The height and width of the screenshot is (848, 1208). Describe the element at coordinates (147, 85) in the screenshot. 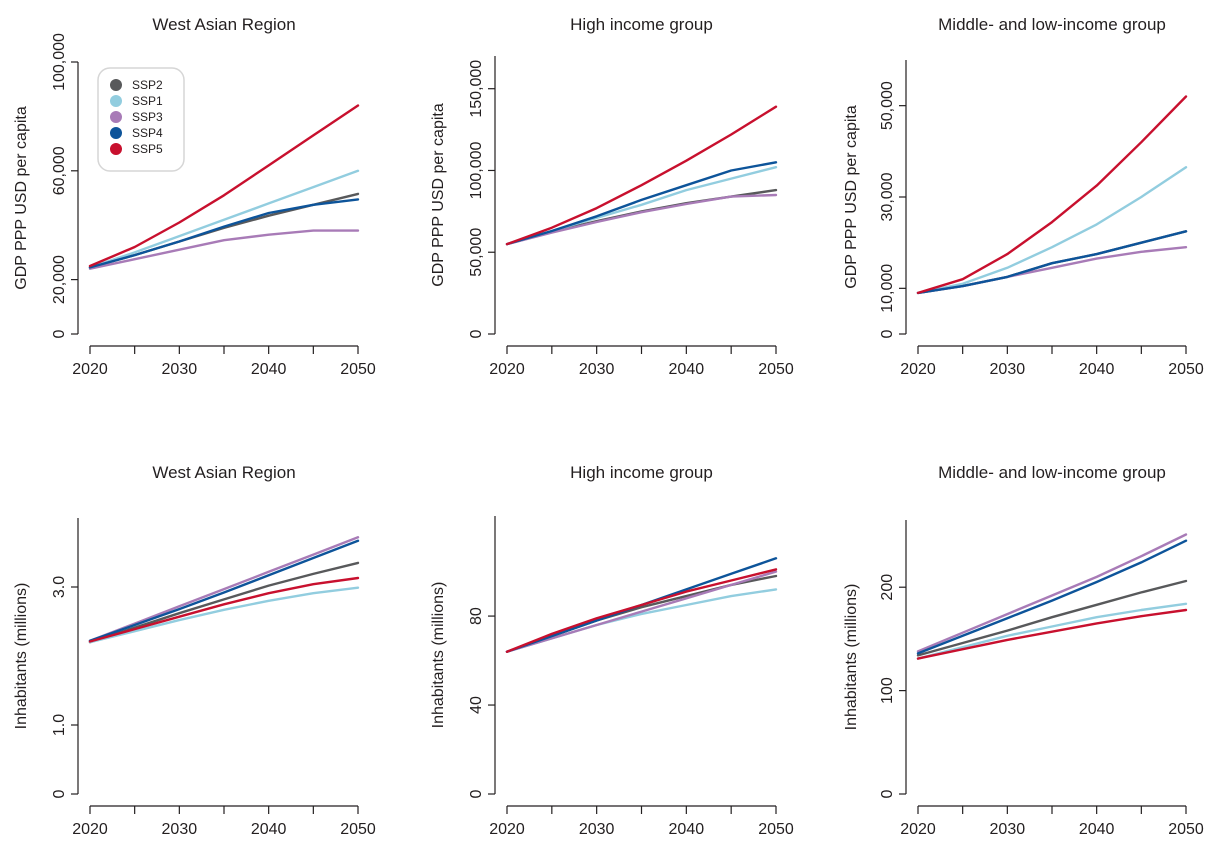

I see `legend-label: SSP2` at that location.